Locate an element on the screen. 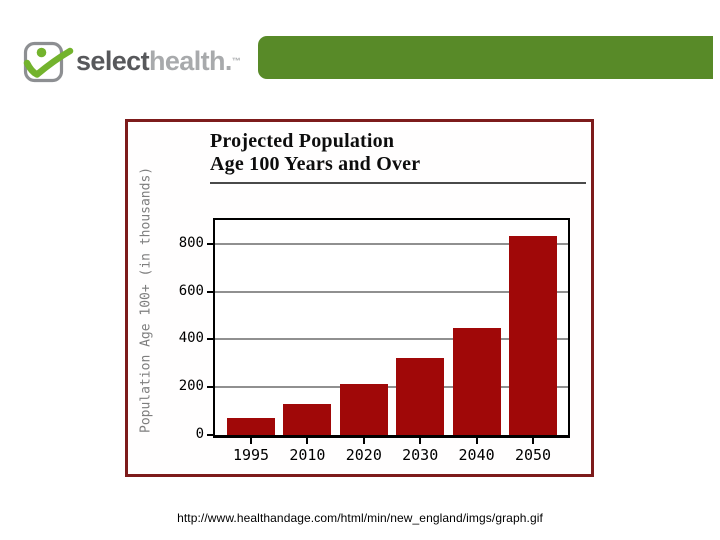  x-tick-label: 2020 is located at coordinates (363, 455).